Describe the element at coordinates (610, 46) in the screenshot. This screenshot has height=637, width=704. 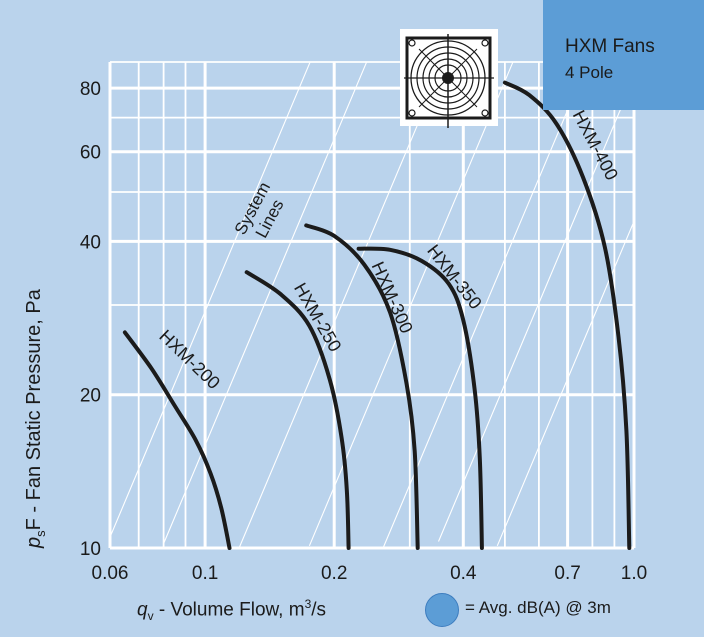
I see `title-line1: HXM Fans` at that location.